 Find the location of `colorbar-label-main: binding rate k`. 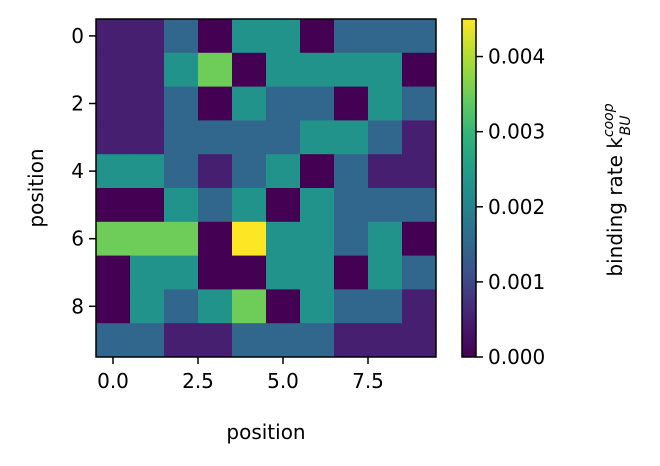

colorbar-label-main: binding rate k is located at coordinates (615, 207).